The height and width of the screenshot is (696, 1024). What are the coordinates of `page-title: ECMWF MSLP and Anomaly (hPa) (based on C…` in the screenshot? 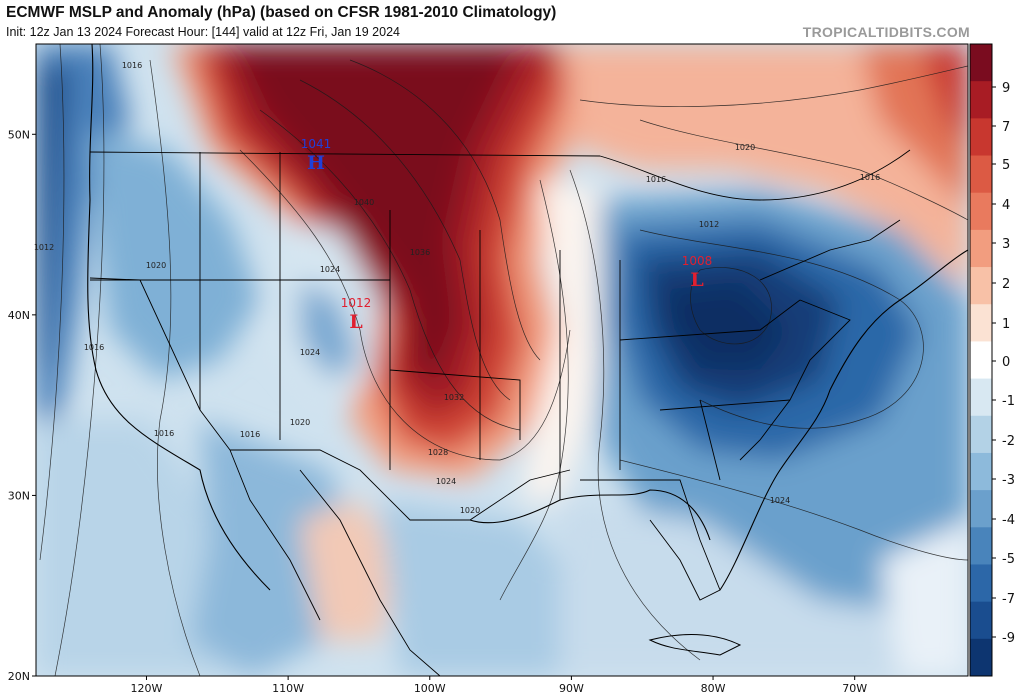 It's located at (281, 12).